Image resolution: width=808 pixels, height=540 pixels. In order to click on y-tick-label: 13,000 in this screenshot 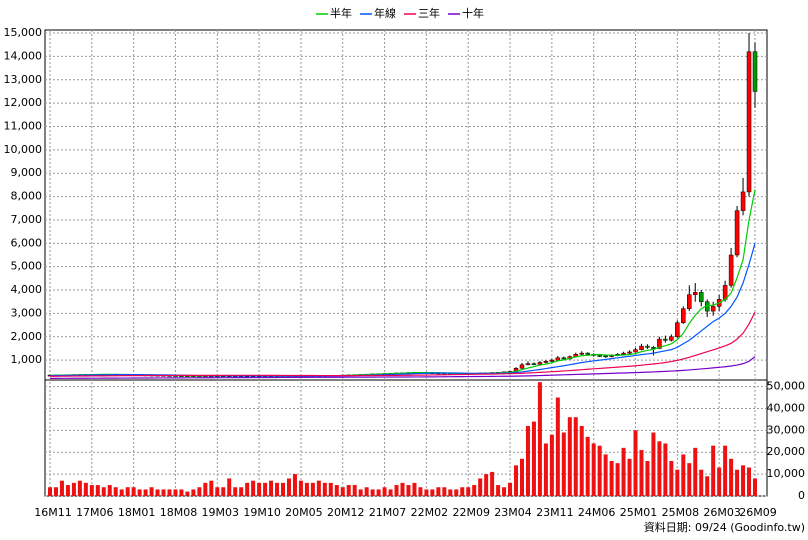, I will do `click(23, 79)`.